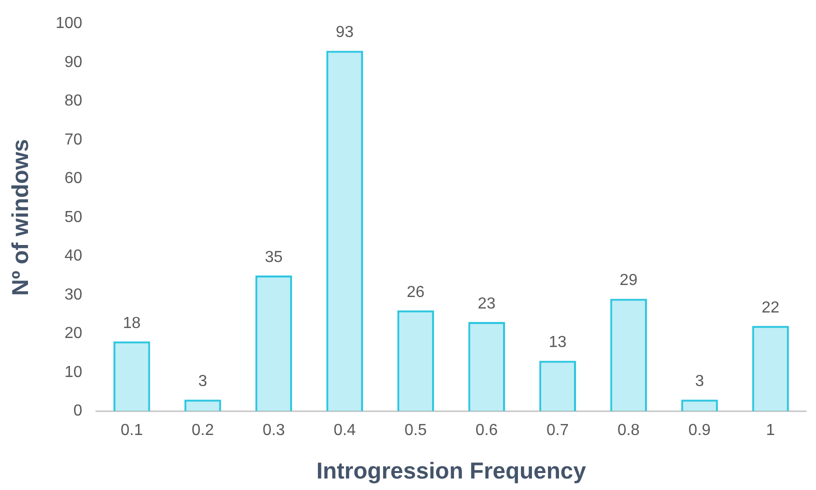 This screenshot has height=490, width=816. What do you see at coordinates (69, 23) in the screenshot?
I see `y-tick-label: 100` at bounding box center [69, 23].